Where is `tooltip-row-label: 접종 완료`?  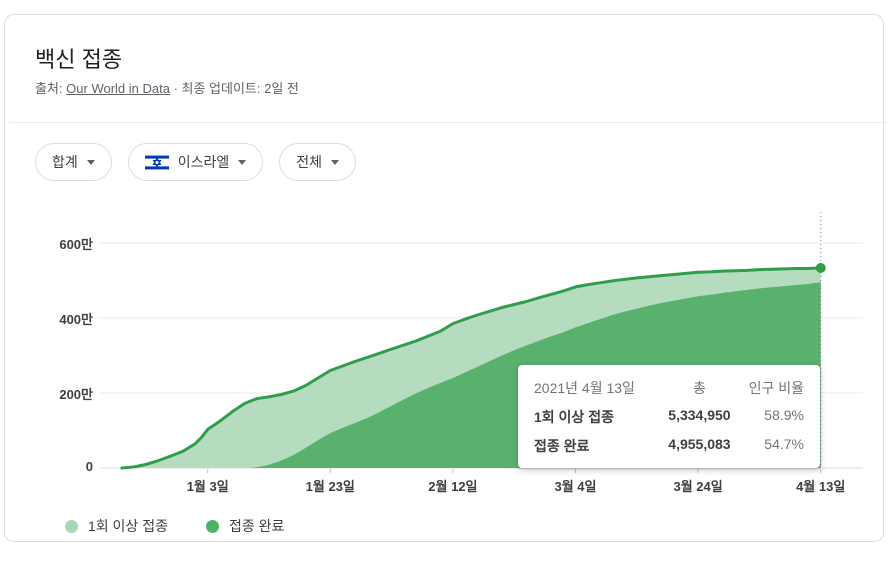
tooltip-row-label: 접종 완료 is located at coordinates (562, 446).